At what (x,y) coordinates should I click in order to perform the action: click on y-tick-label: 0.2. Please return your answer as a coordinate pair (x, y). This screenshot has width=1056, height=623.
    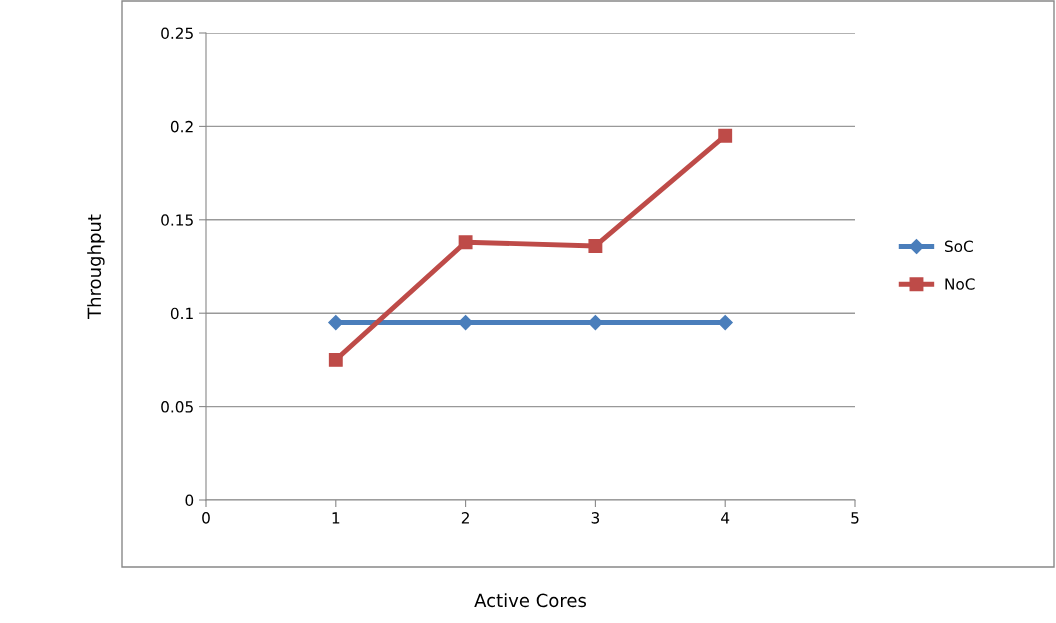
    Looking at the image, I should click on (181, 126).